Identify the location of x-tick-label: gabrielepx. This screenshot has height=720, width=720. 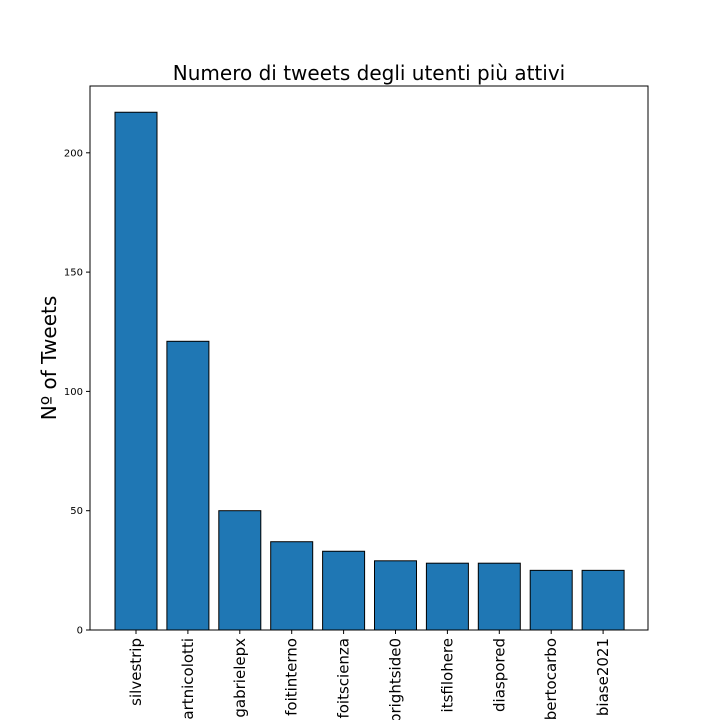
(240, 678).